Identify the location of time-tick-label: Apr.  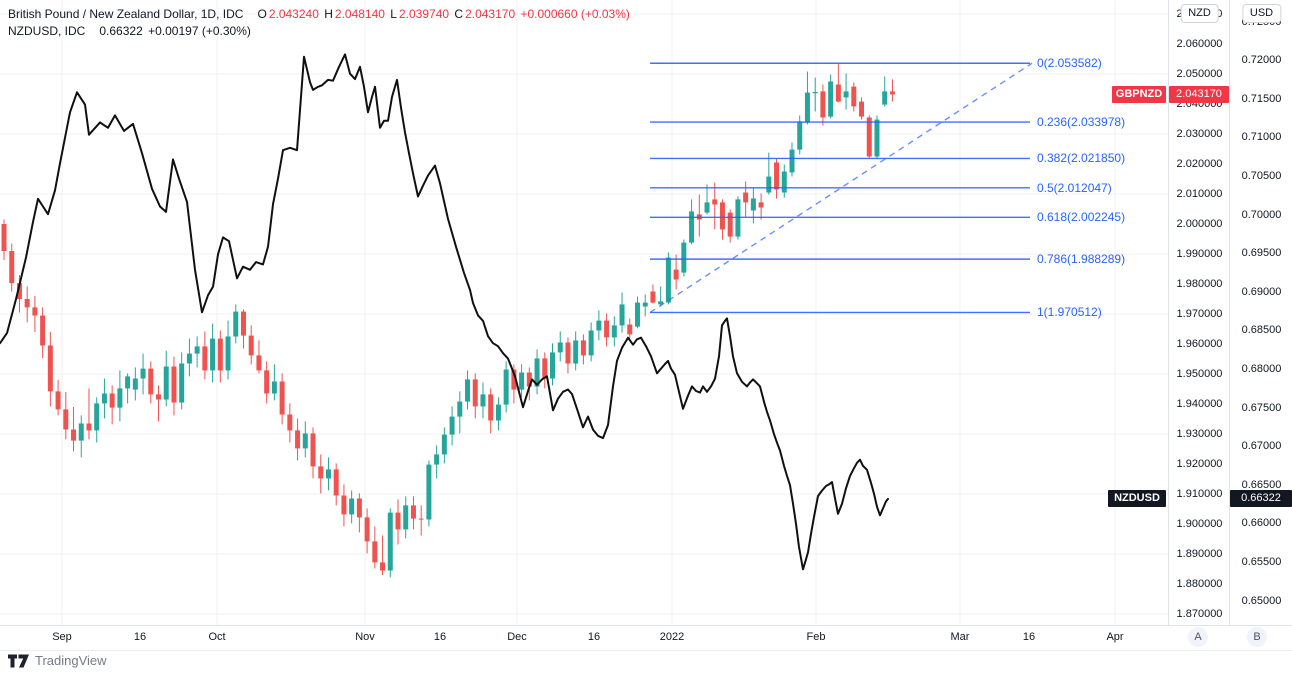
(1115, 637).